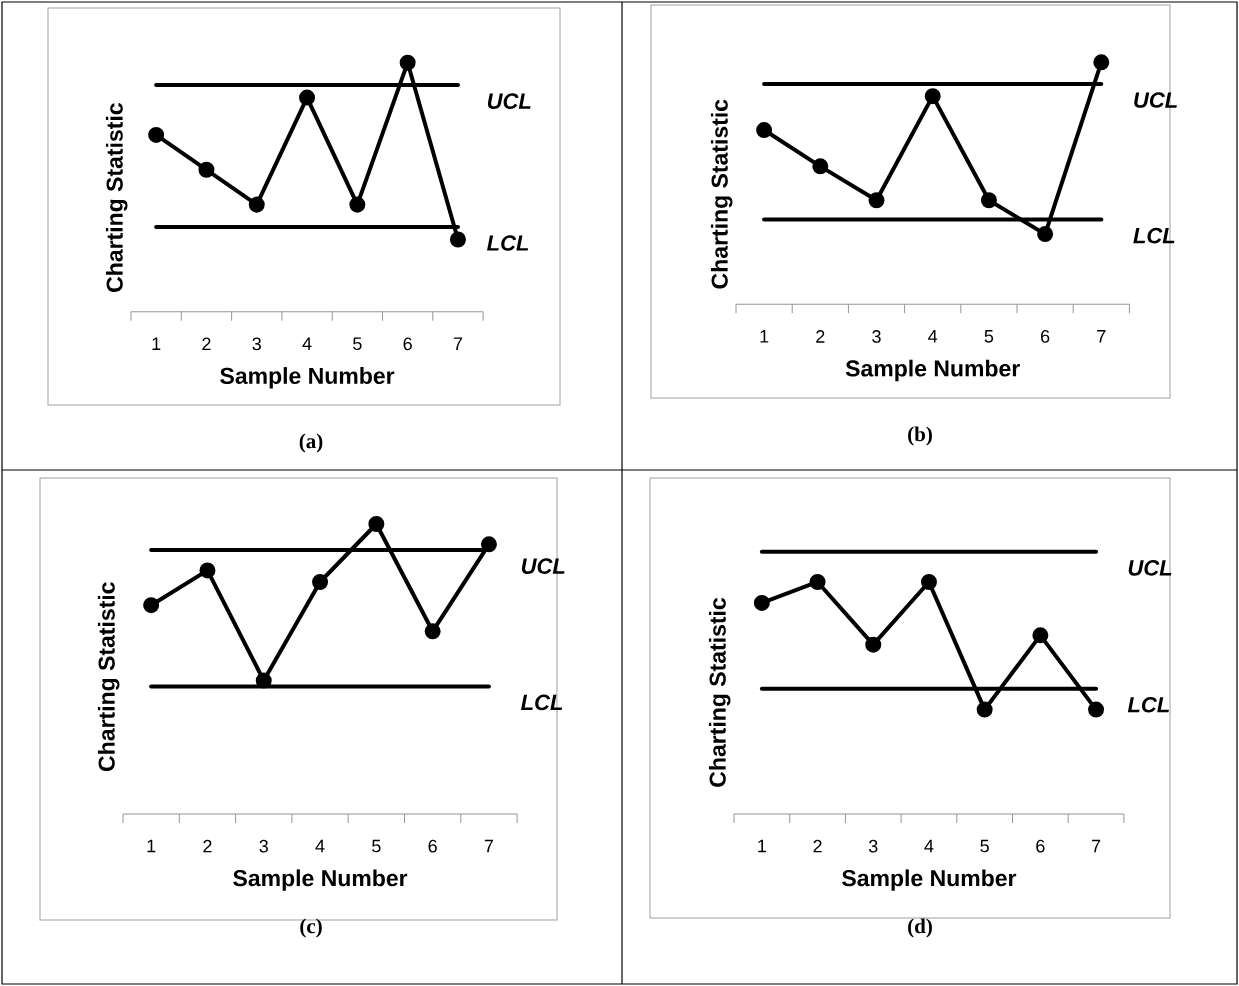 This screenshot has height=986, width=1239. What do you see at coordinates (920, 436) in the screenshot?
I see `text: (b)` at bounding box center [920, 436].